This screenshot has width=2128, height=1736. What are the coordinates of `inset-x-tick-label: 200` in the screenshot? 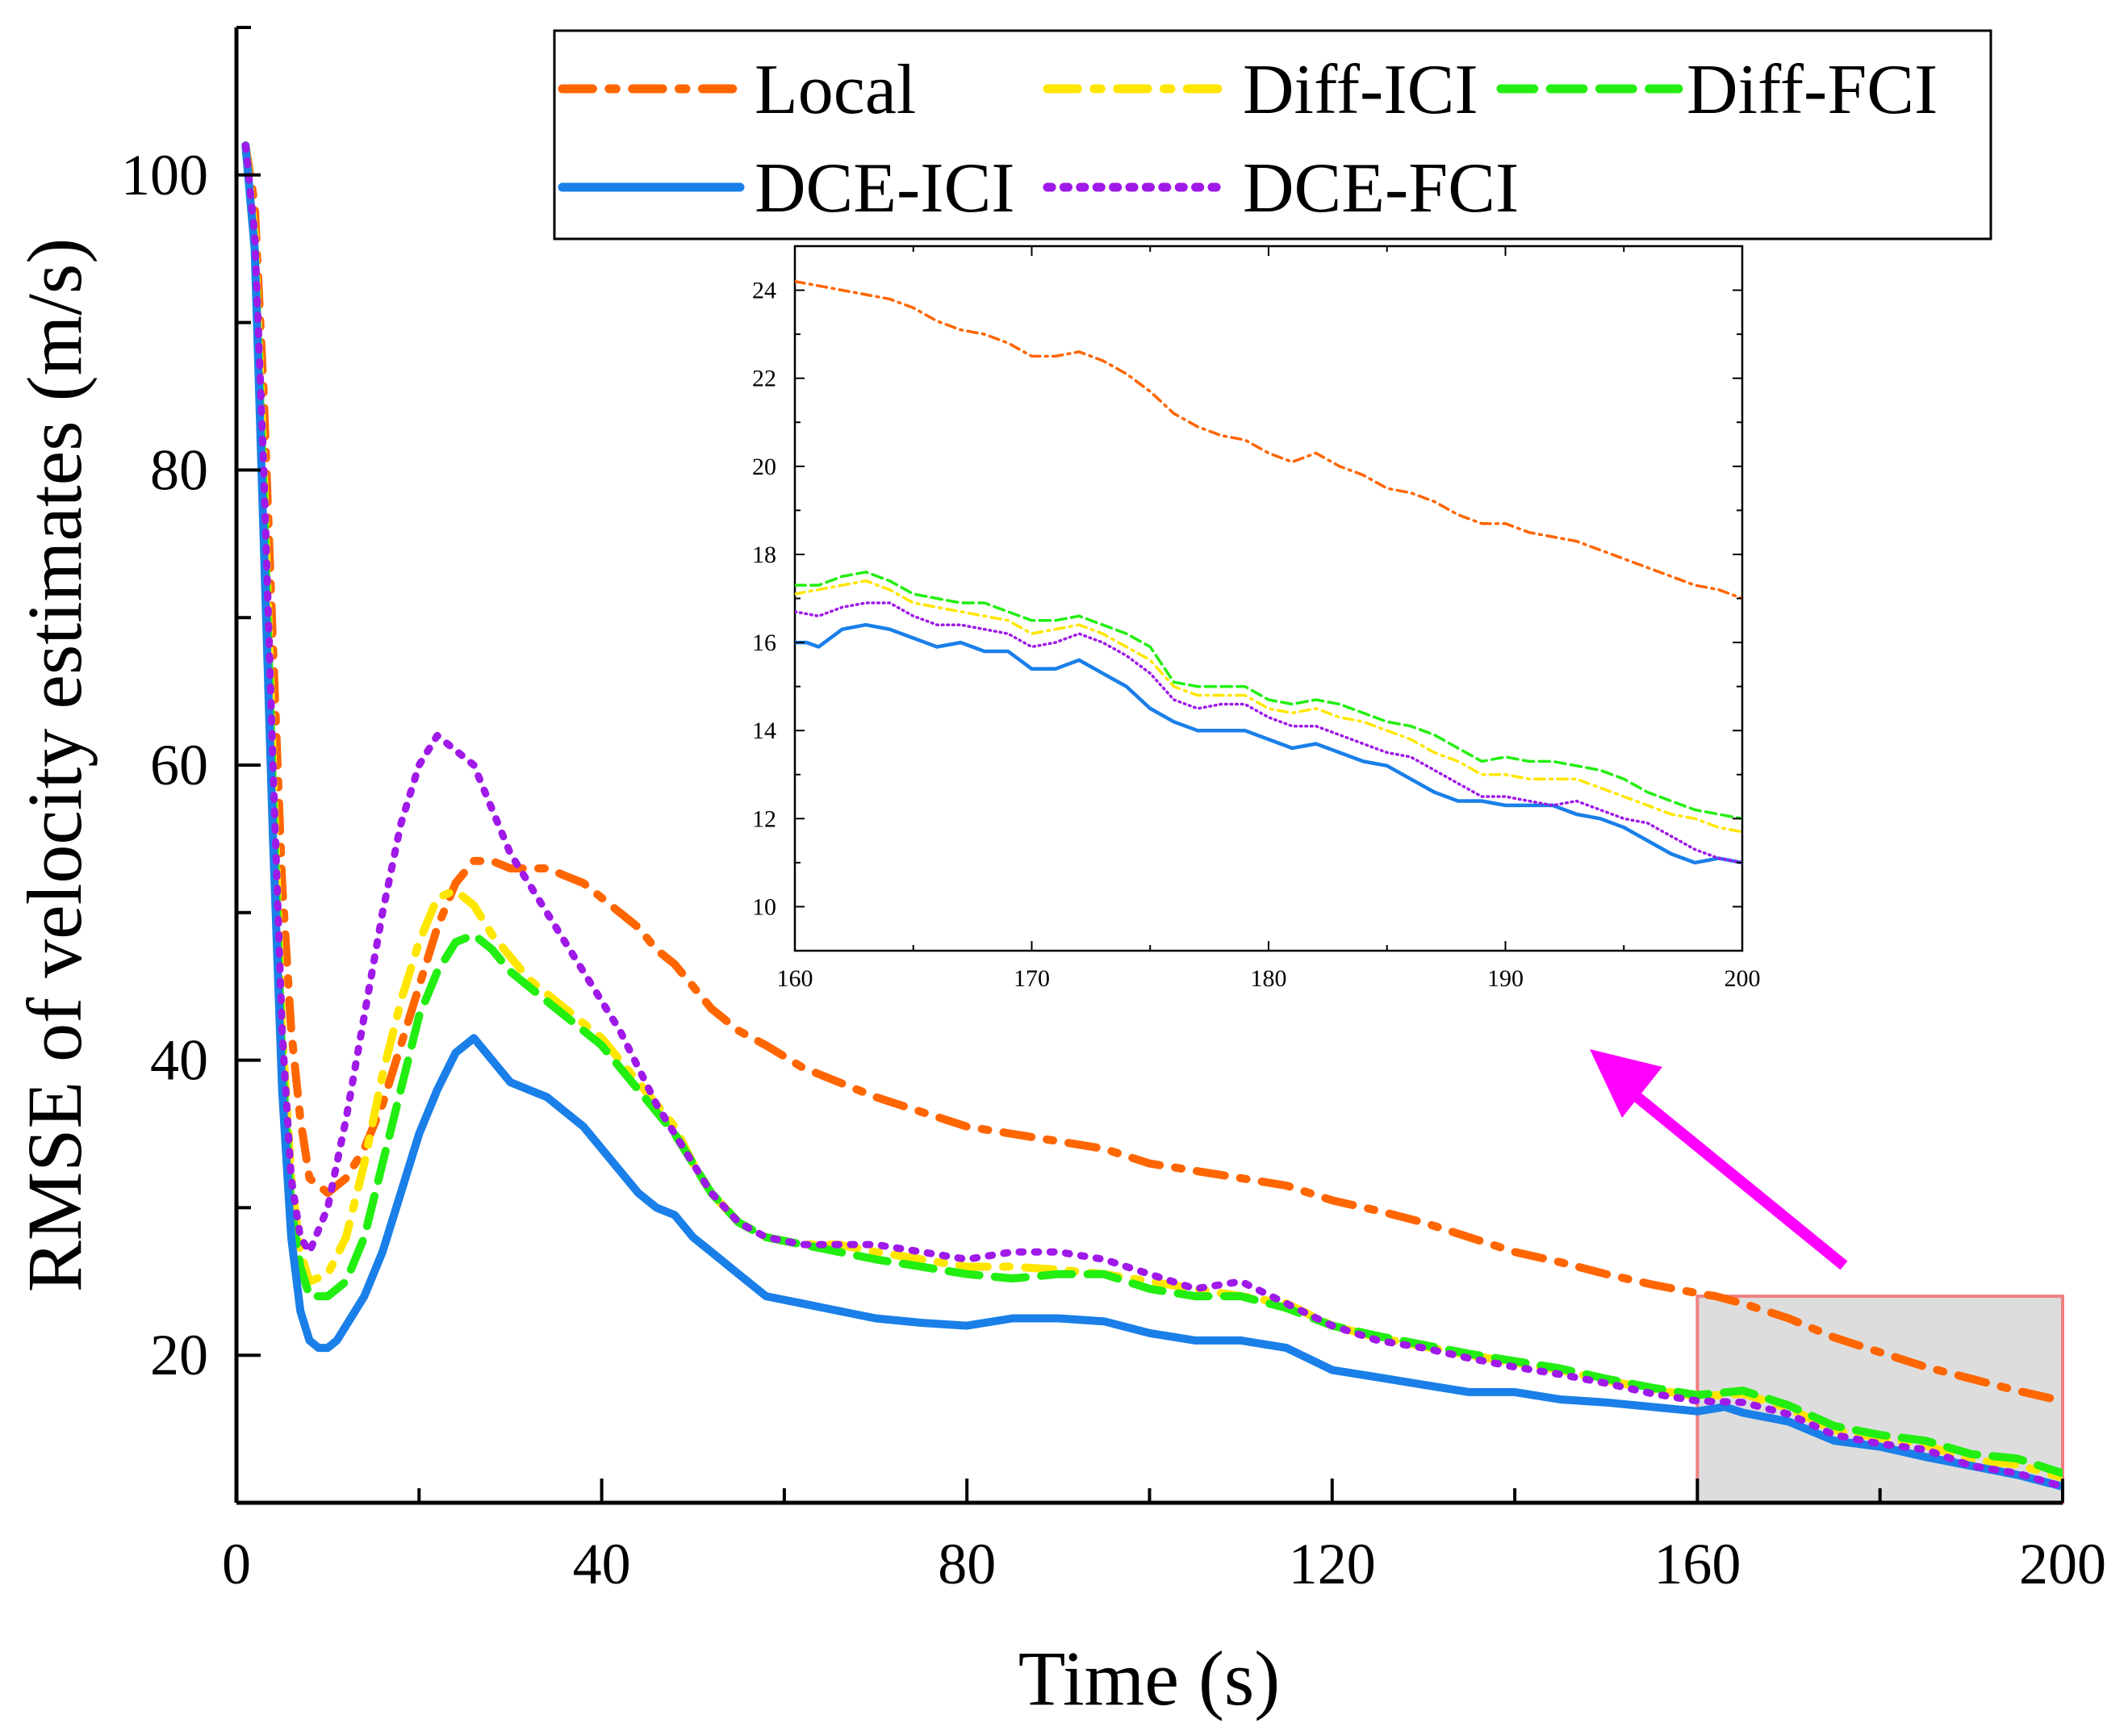 It's located at (1743, 979).